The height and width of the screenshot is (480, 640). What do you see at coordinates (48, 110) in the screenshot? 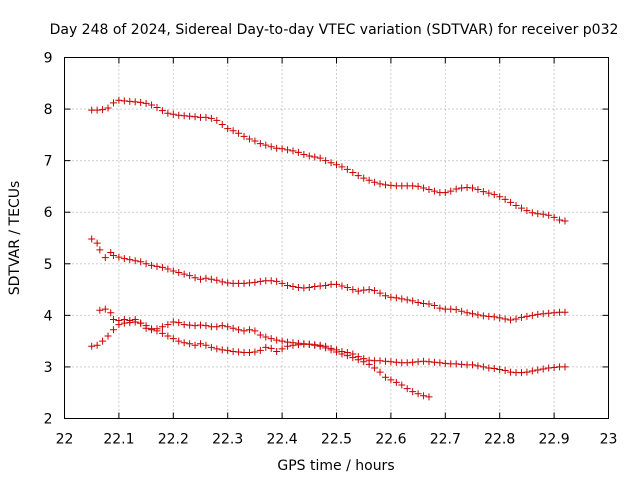
I see `y-tick-label: 8` at bounding box center [48, 110].